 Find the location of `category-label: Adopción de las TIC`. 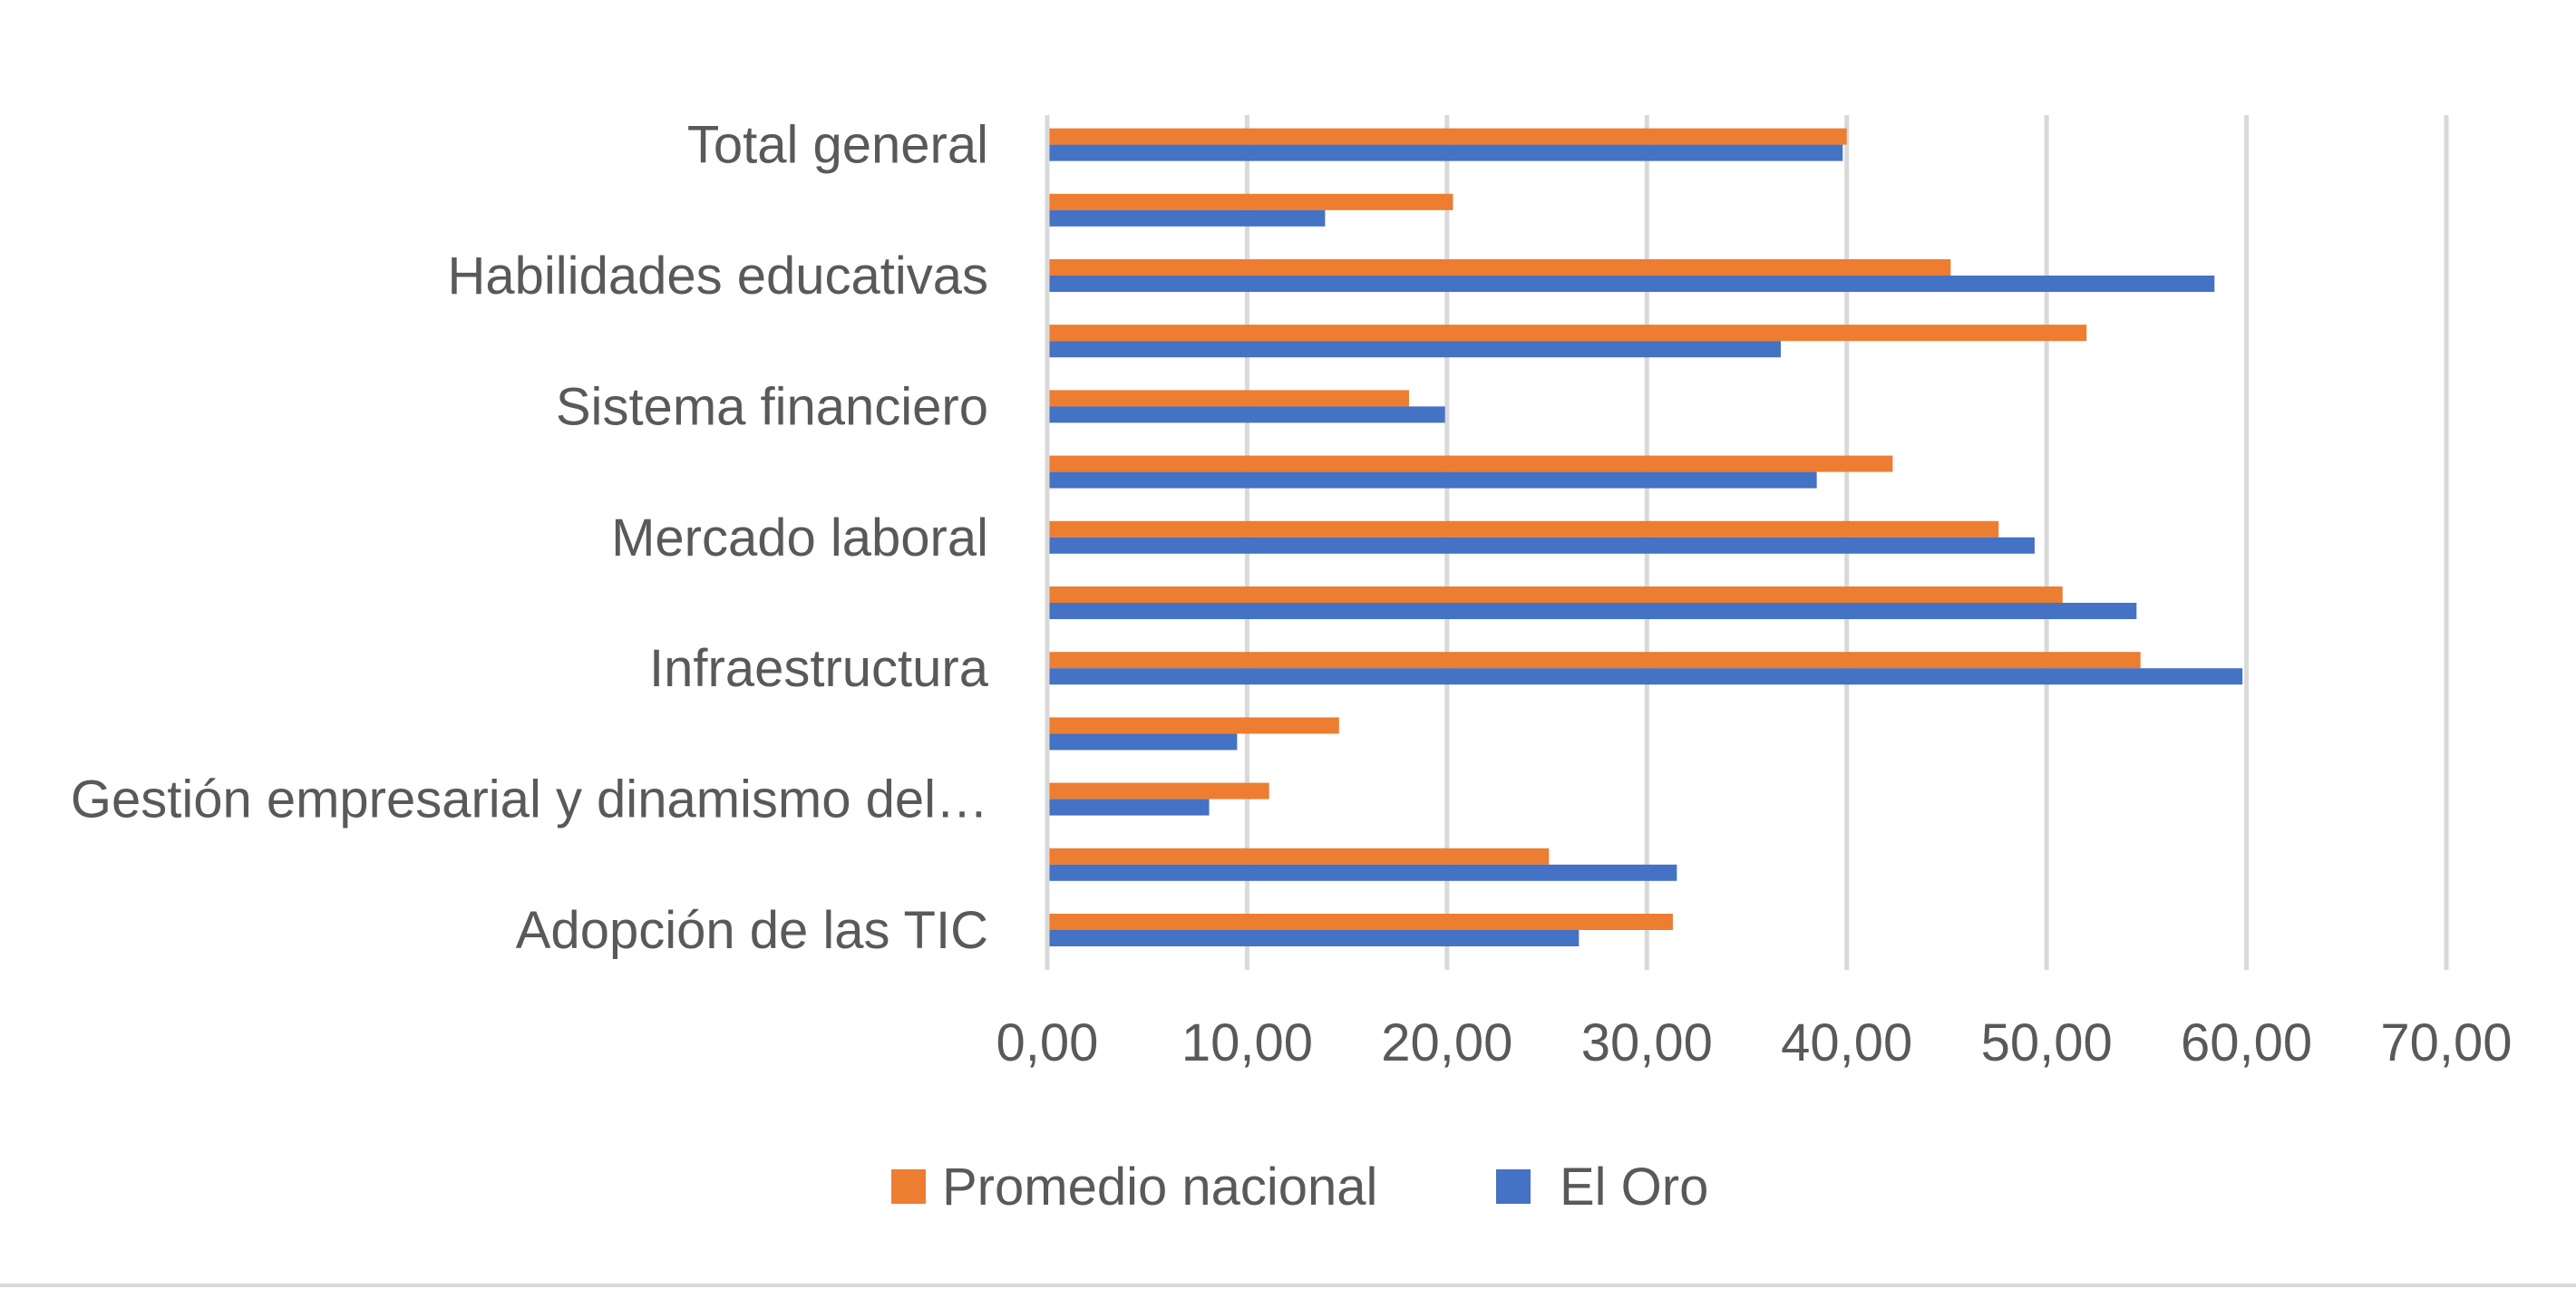

category-label: Adopción de las TIC is located at coordinates (752, 930).